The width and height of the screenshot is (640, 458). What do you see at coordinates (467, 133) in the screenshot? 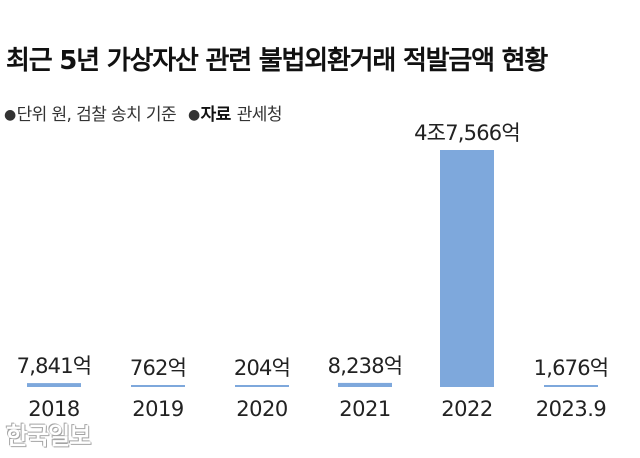
I see `value-label-2022: 4조7,566억` at bounding box center [467, 133].